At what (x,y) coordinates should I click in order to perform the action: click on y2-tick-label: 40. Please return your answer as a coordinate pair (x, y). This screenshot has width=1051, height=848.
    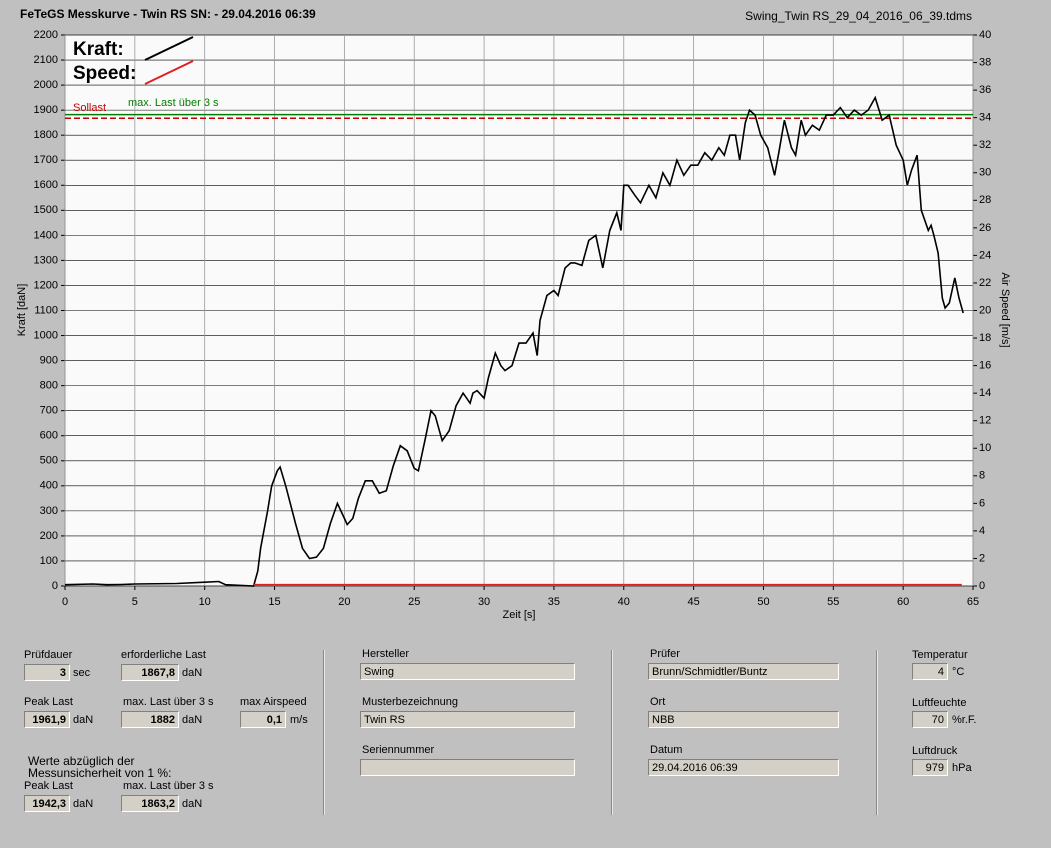
    Looking at the image, I should click on (985, 35).